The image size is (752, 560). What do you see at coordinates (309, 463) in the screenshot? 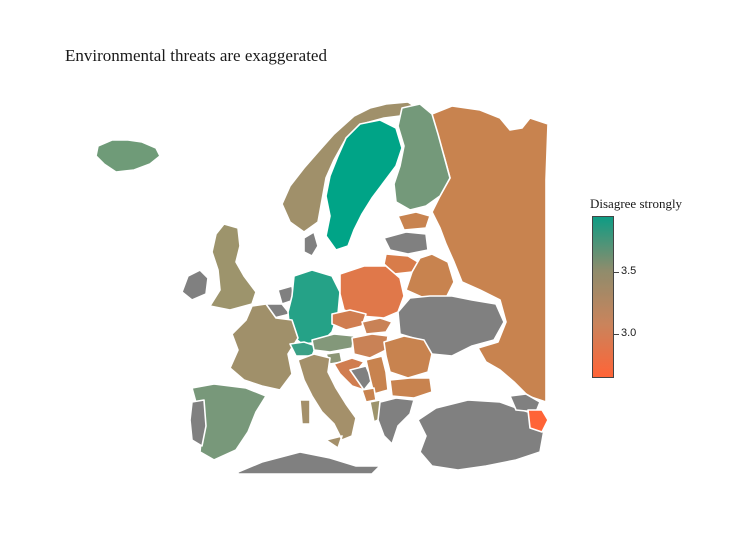
I see `region-north-africa` at bounding box center [309, 463].